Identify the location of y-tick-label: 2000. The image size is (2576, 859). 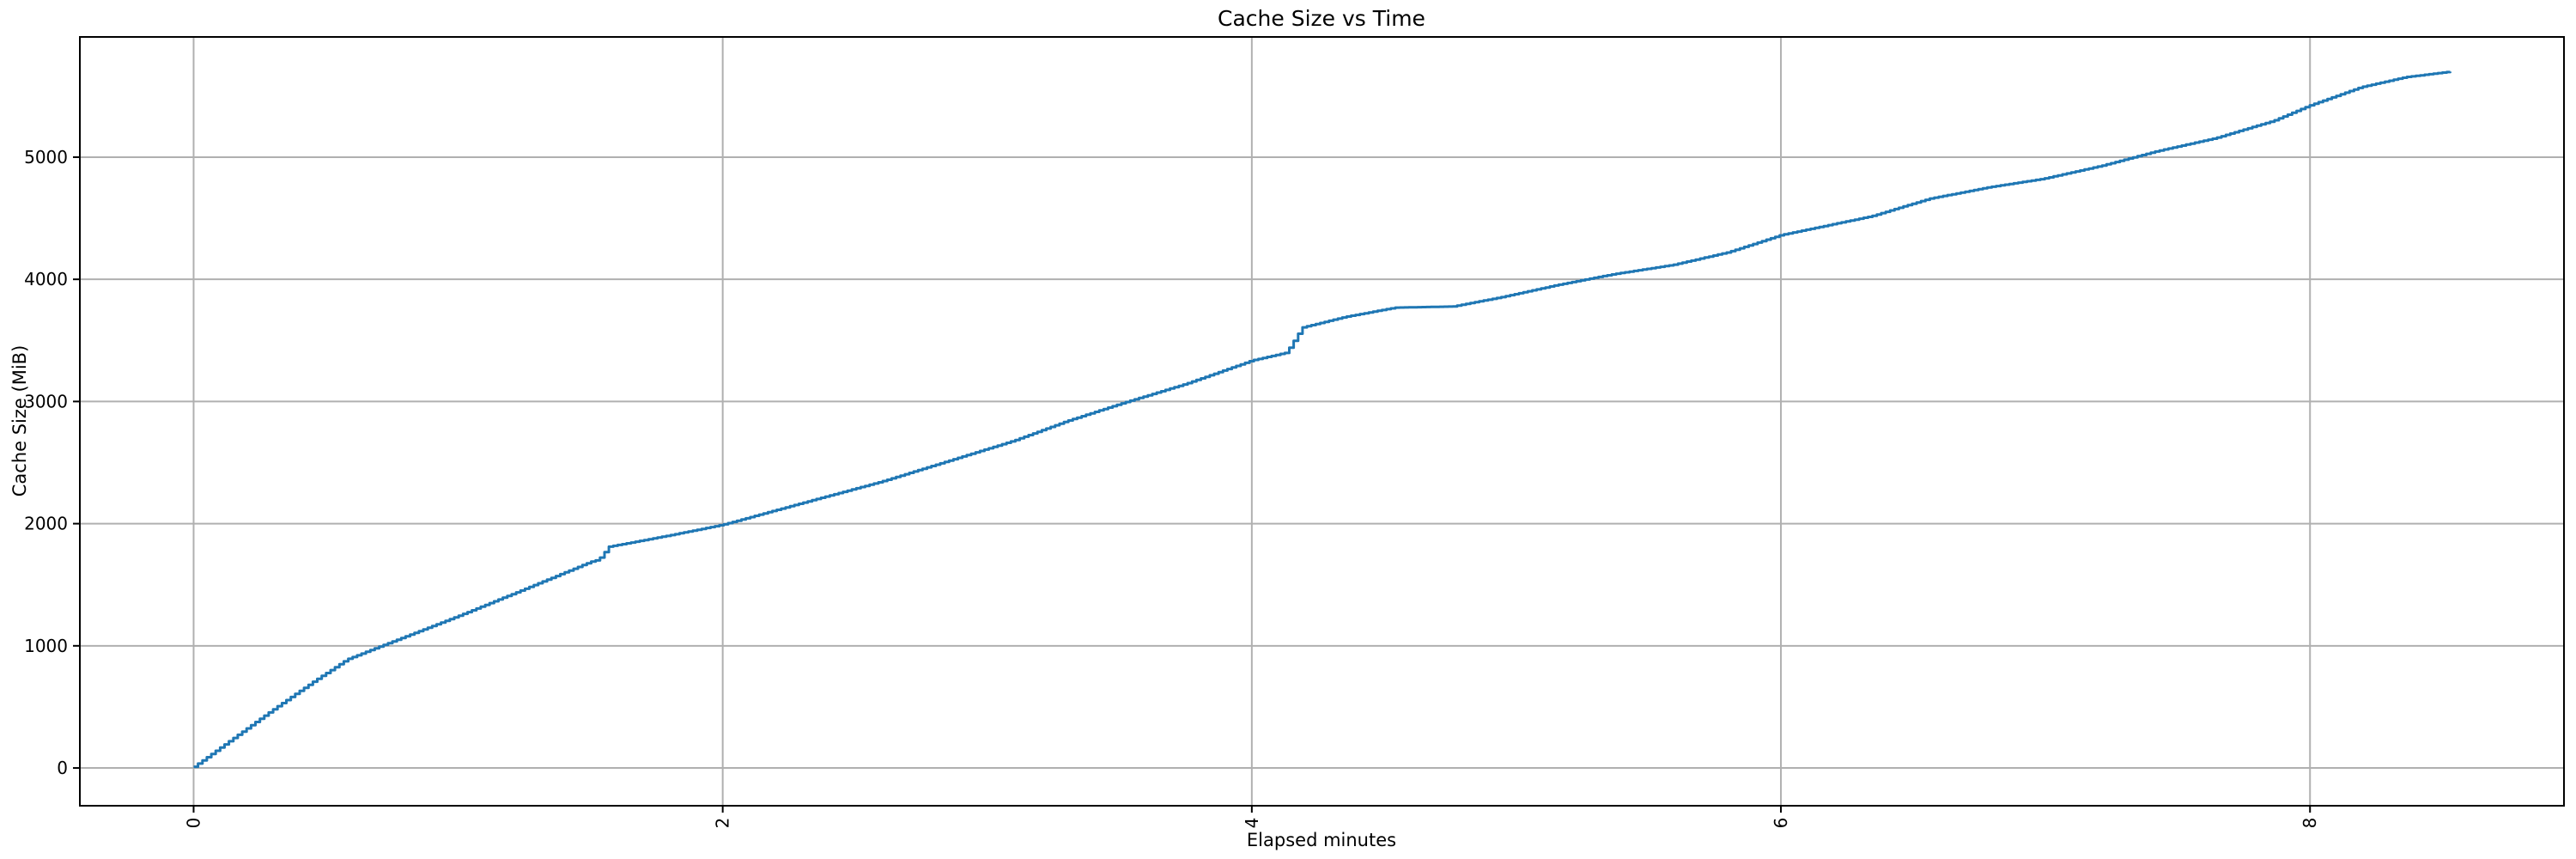
(46, 524).